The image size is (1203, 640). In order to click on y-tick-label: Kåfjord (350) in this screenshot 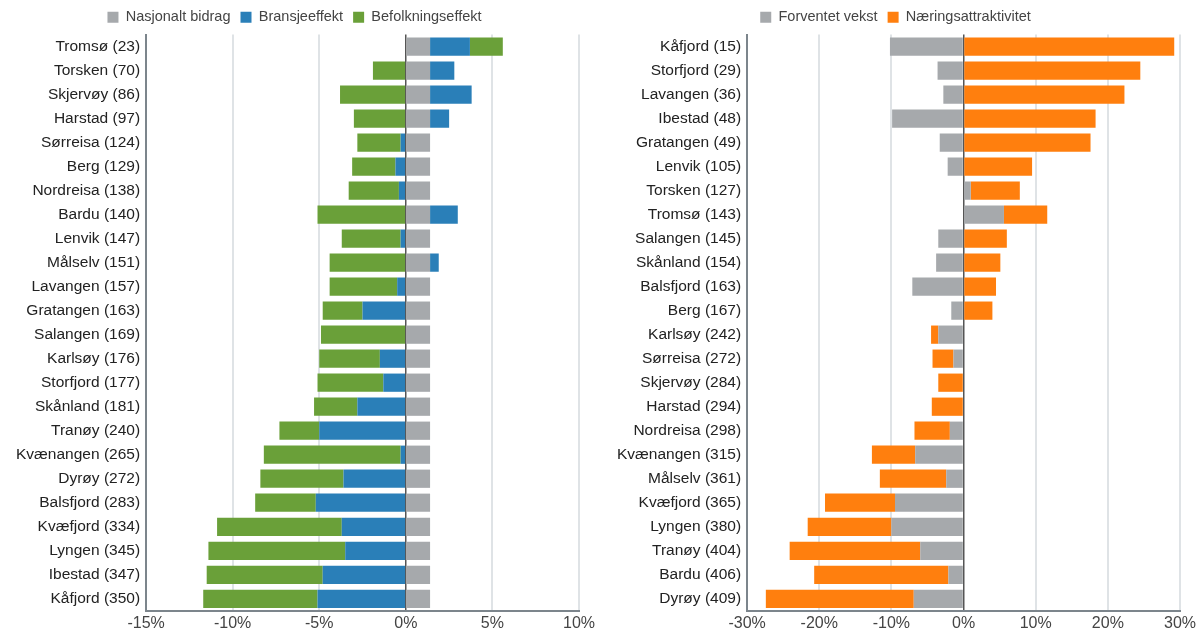, I will do `click(95, 598)`.